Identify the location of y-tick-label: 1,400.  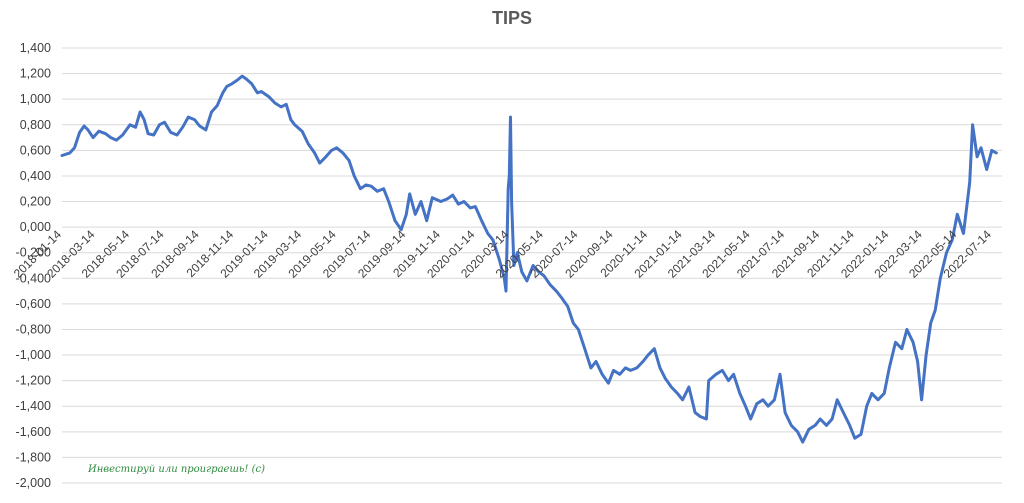
(35, 48).